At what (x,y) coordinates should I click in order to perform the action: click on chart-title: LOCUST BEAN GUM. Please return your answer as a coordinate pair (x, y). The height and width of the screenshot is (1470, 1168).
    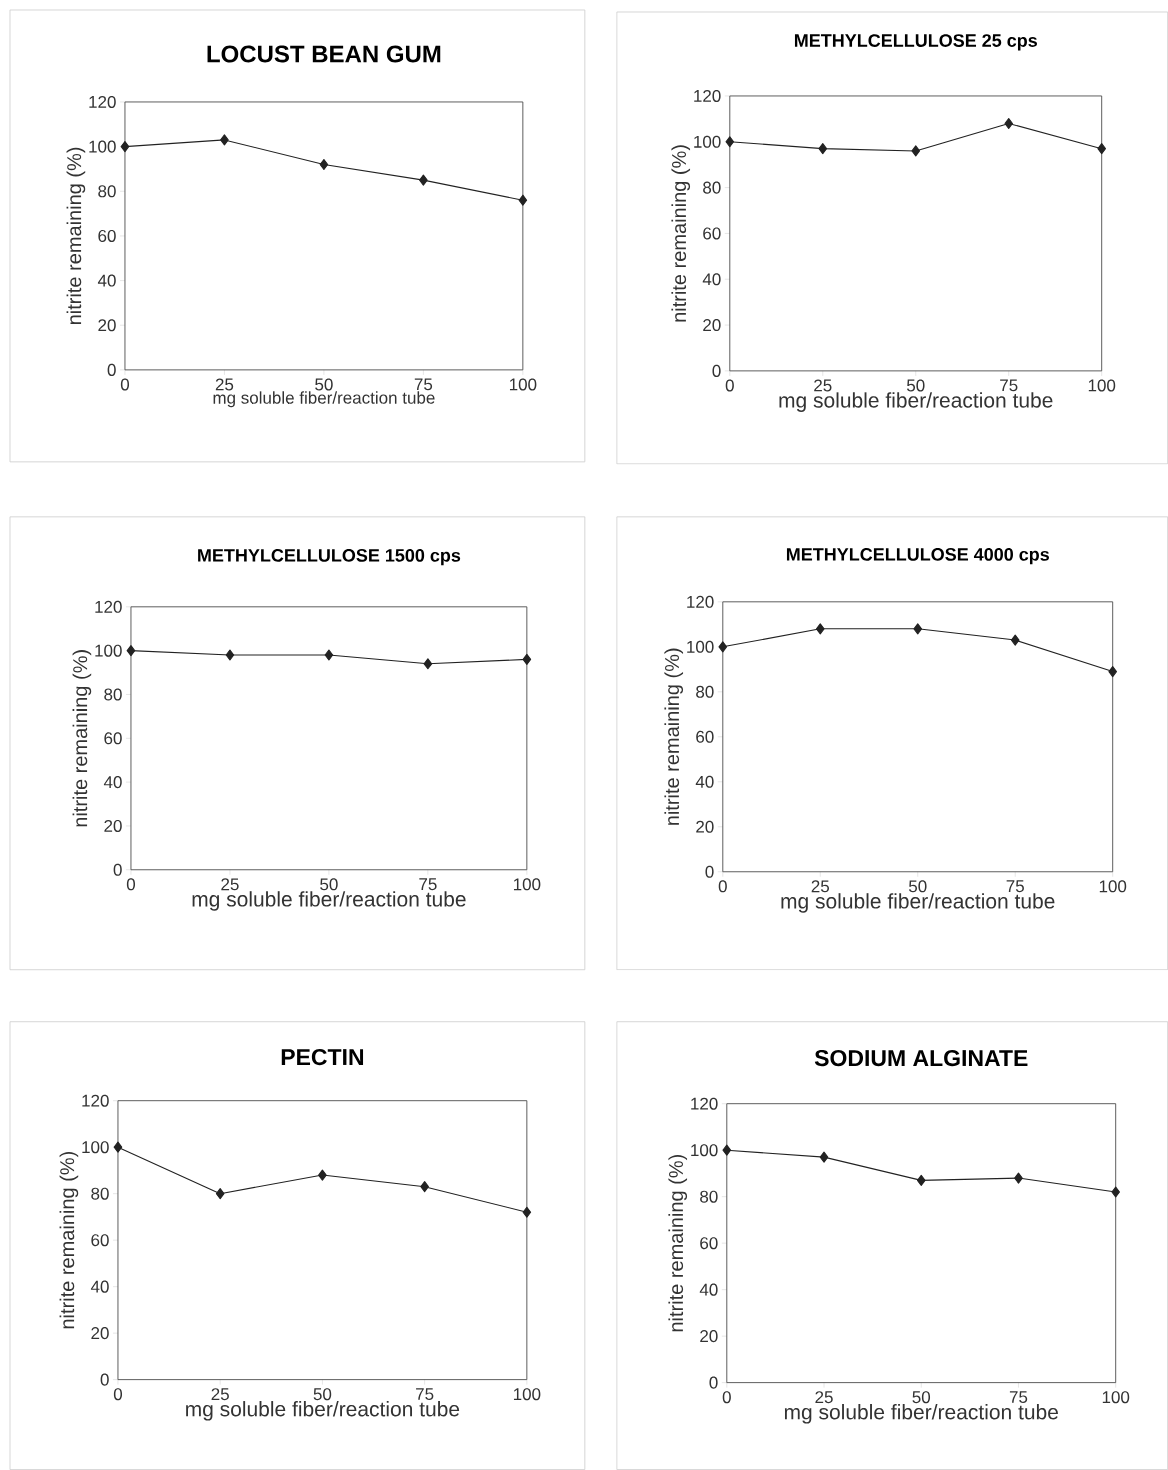
    Looking at the image, I should click on (324, 54).